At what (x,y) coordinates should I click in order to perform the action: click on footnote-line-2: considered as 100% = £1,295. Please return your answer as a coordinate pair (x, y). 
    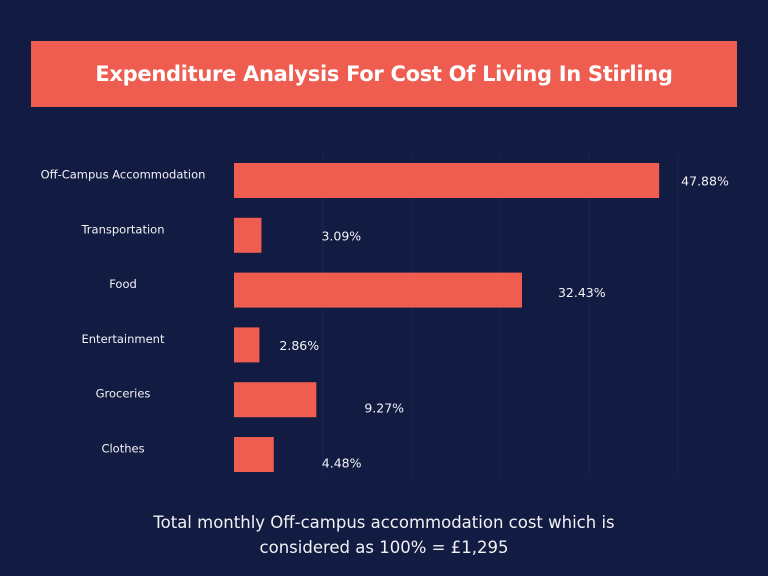
    Looking at the image, I should click on (384, 547).